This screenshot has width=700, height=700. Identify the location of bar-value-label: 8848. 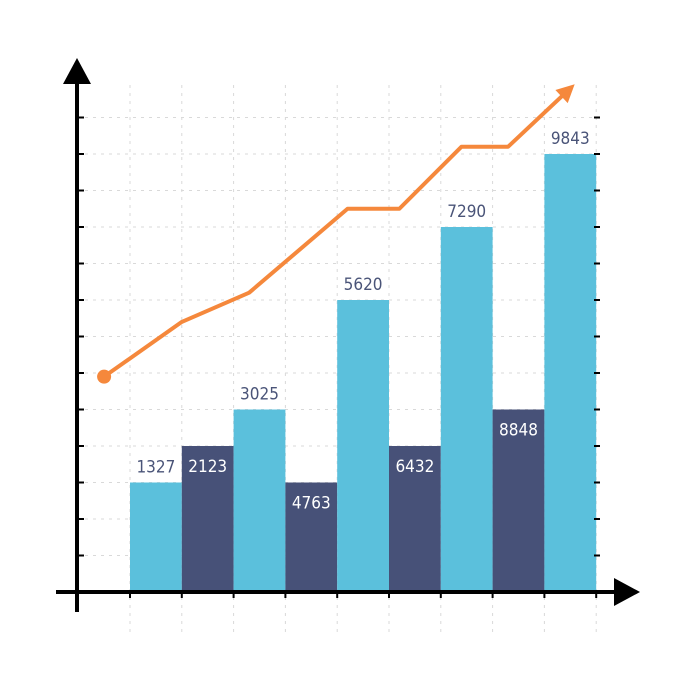
(518, 431).